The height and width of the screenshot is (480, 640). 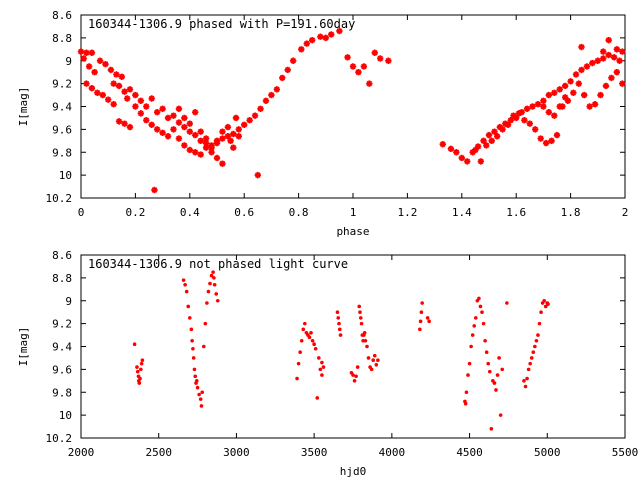 I want to click on y-tick-label: 10, so click(x=65, y=415).